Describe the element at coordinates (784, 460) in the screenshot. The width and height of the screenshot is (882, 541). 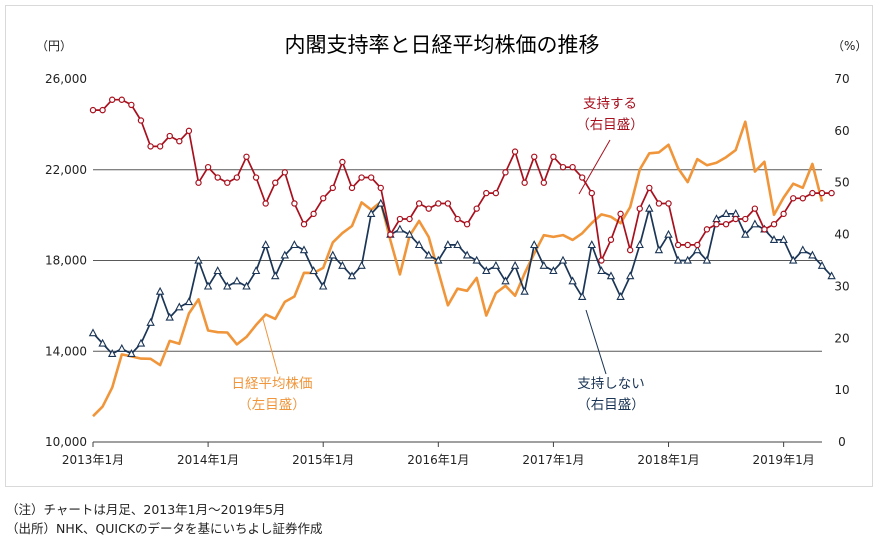
I see `x-tick-label: 2019年1月` at that location.